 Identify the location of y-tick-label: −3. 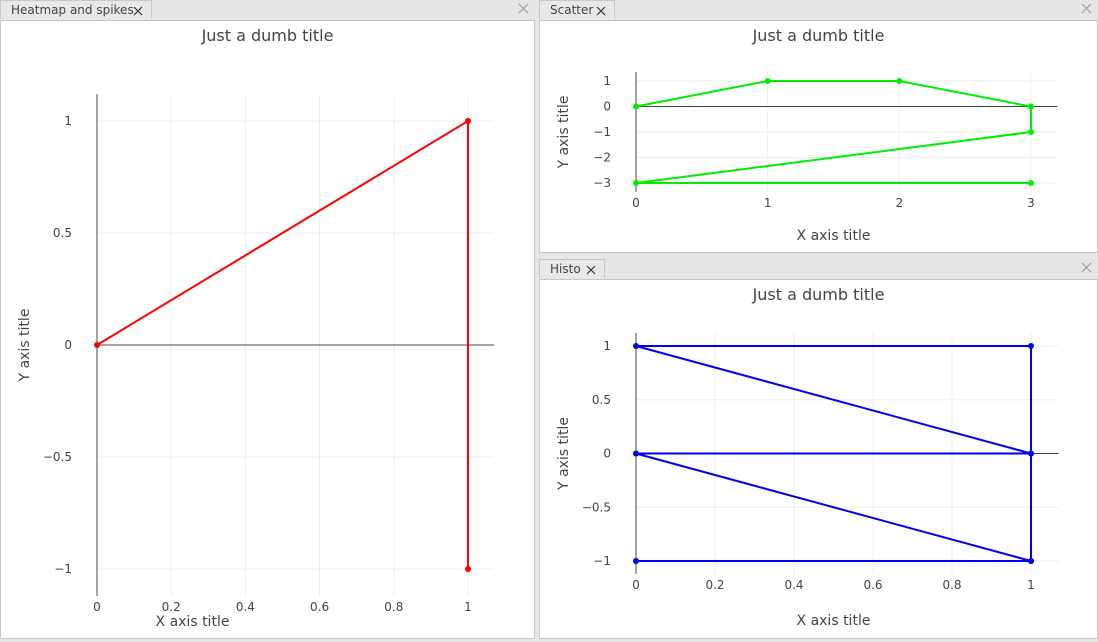
(602, 183).